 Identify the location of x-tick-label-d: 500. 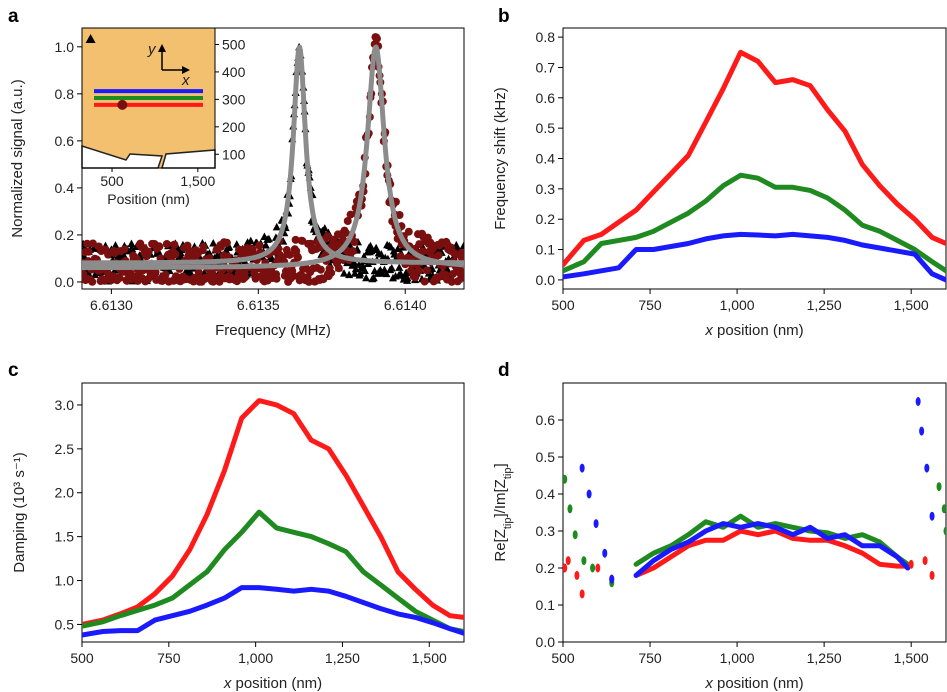
(563, 658).